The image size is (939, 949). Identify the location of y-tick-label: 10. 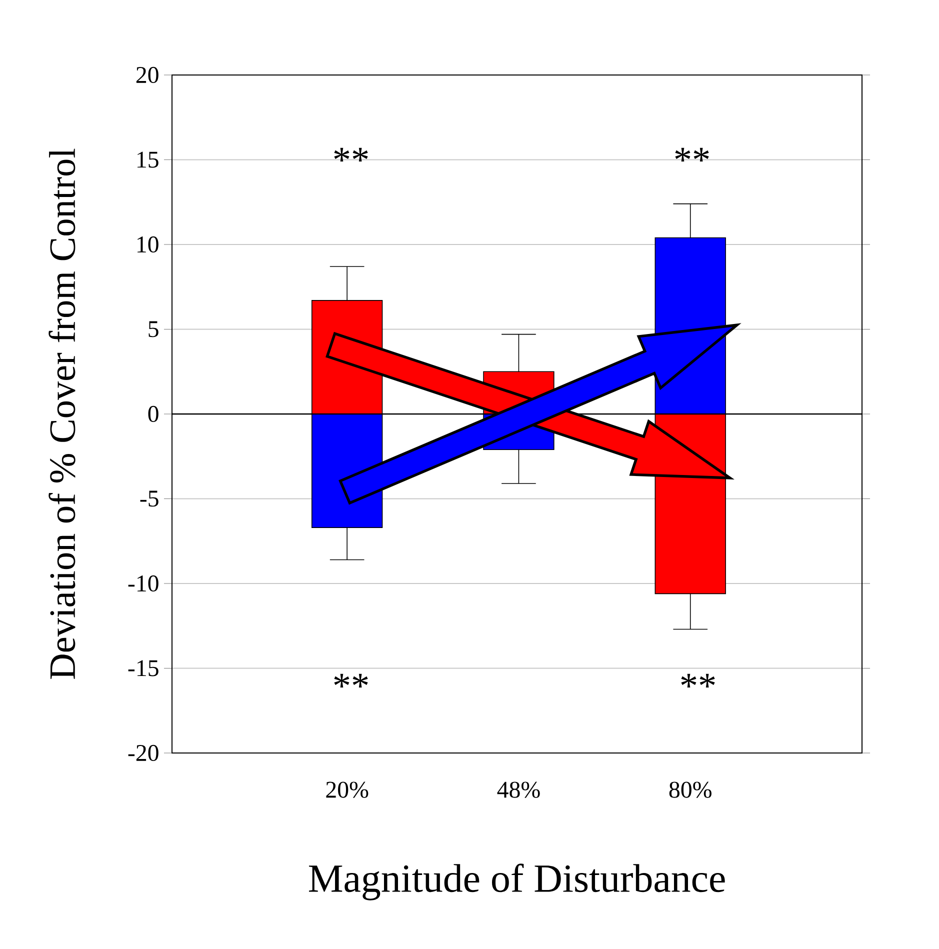
(148, 244).